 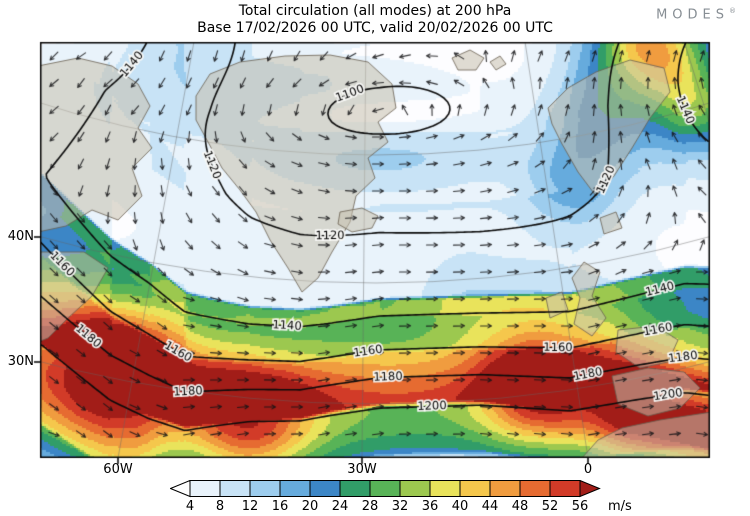 I want to click on lon-tick-label-60W: 60W, so click(x=118, y=469).